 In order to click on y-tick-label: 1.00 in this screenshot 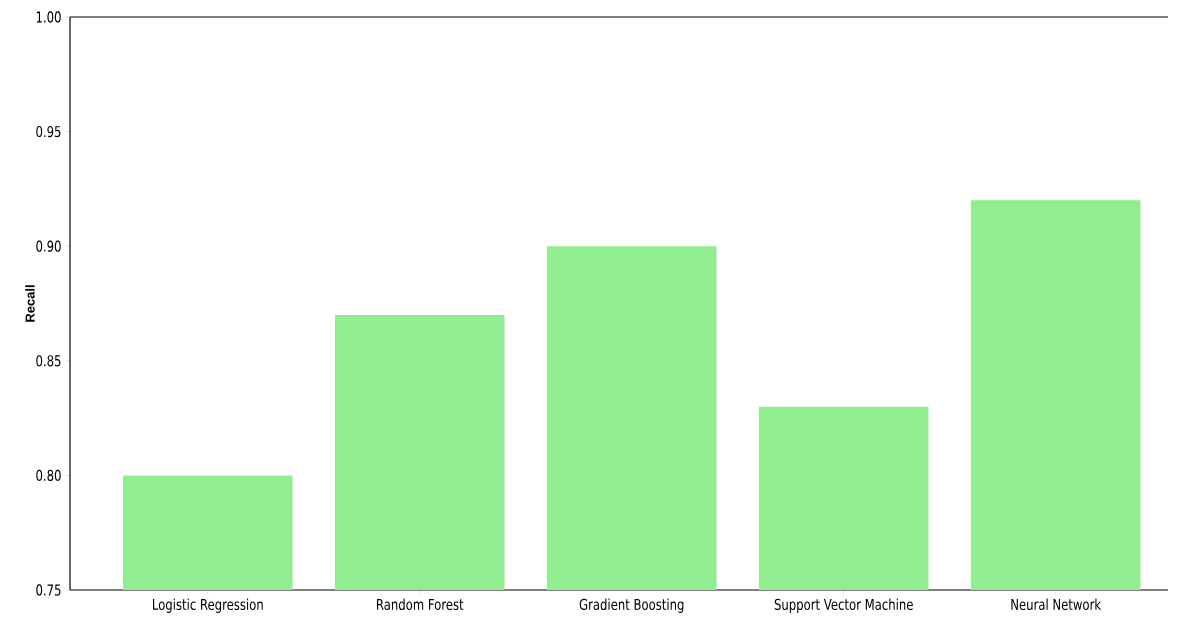, I will do `click(48, 17)`.